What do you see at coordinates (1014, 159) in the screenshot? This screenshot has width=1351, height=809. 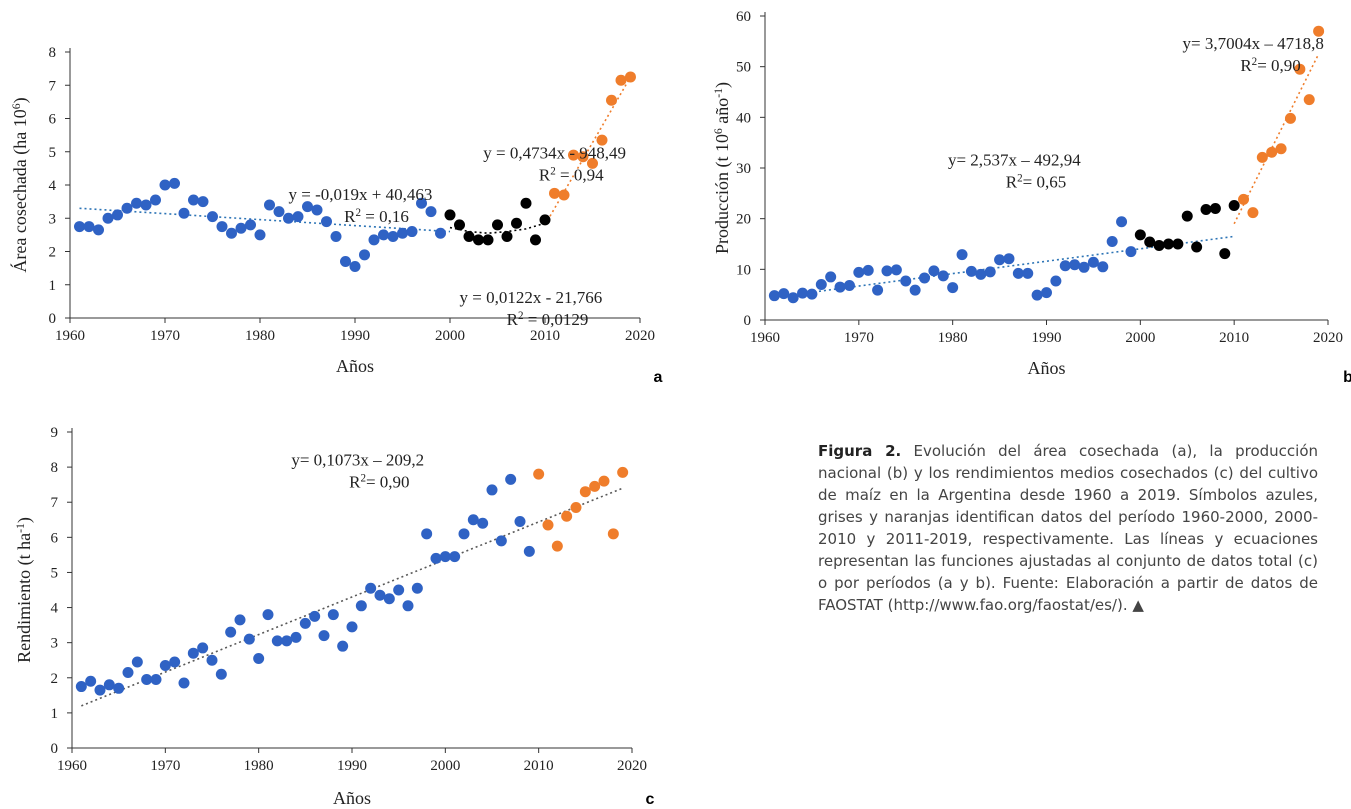 I see `equation-label: y= 2,537x – 492,94` at bounding box center [1014, 159].